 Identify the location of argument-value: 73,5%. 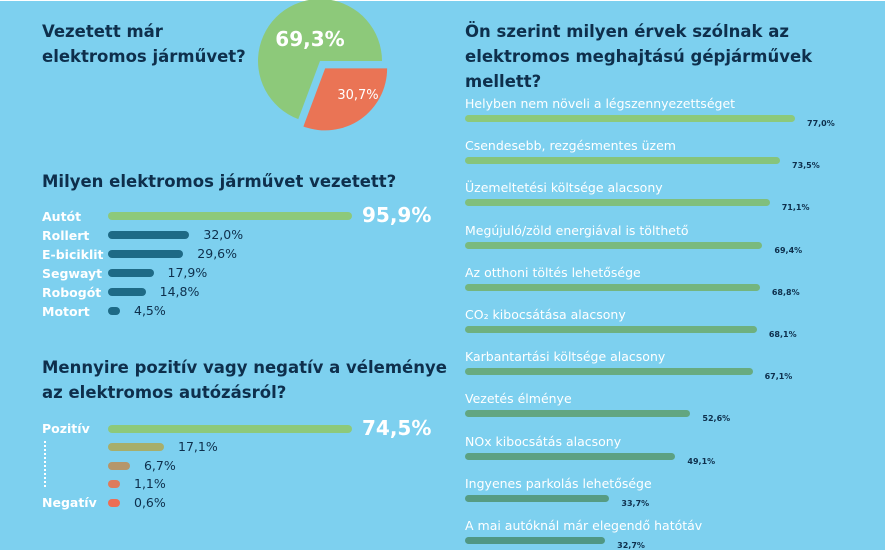
(806, 166).